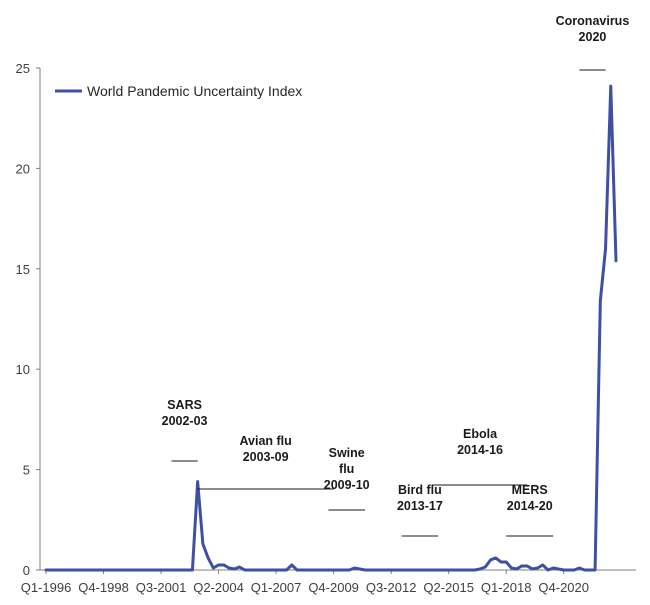  Describe the element at coordinates (593, 21) in the screenshot. I see `annotation-label: Coronavirus` at that location.